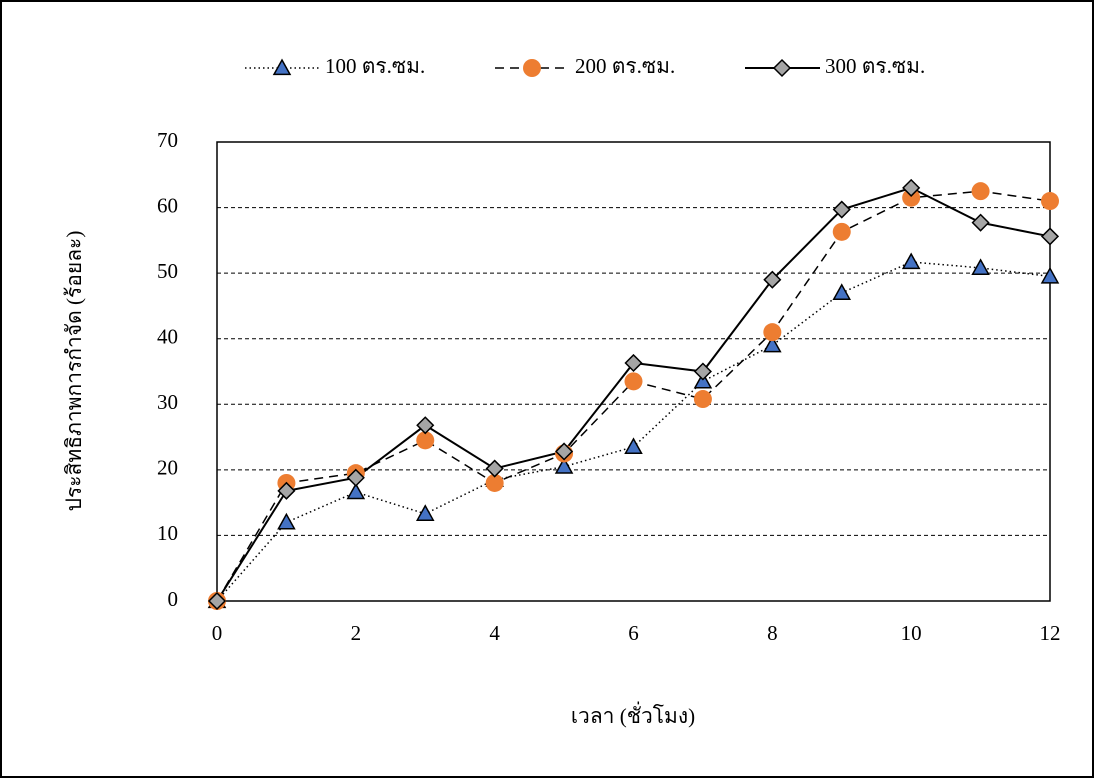 The height and width of the screenshot is (778, 1094). Describe the element at coordinates (167, 140) in the screenshot. I see `y-tick-label: 70` at that location.